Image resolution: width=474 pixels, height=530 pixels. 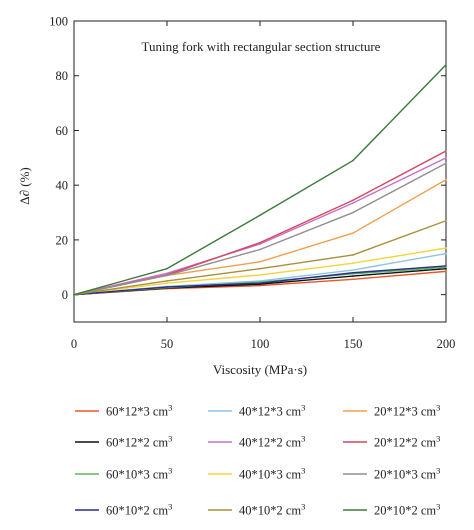 What do you see at coordinates (139, 411) in the screenshot?
I see `legend-label: 60*12*3 cm3` at bounding box center [139, 411].